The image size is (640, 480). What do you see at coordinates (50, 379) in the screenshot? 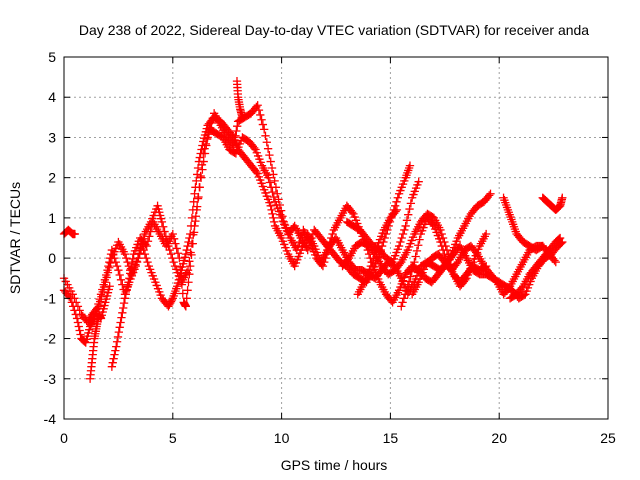
I see `y-tick-label: -3` at bounding box center [50, 379].